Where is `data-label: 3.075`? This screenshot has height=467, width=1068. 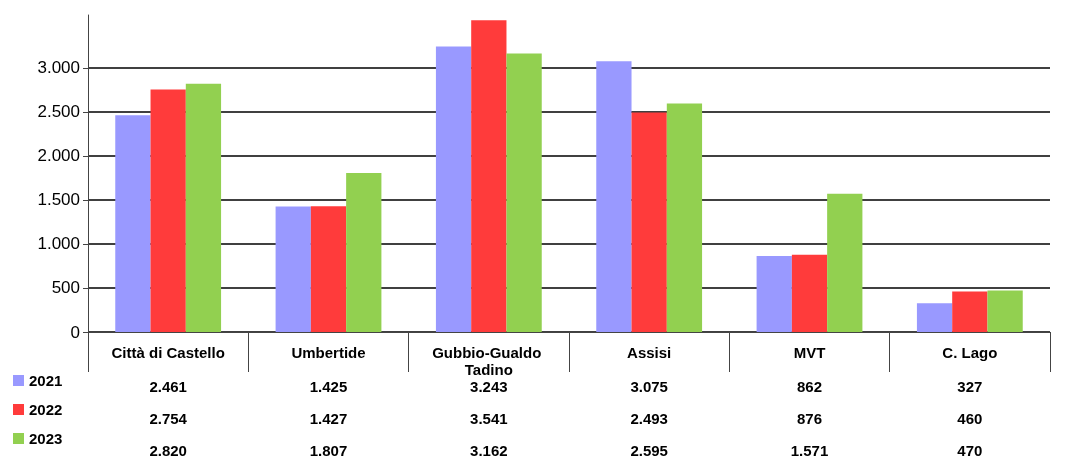
data-label: 3.075 is located at coordinates (649, 386).